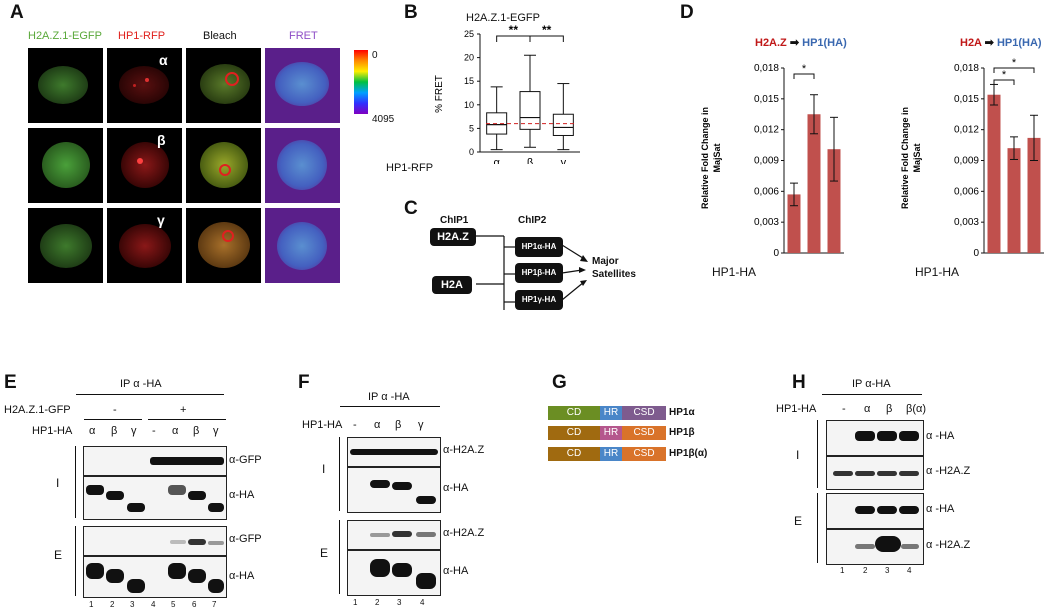 The height and width of the screenshot is (613, 1059). What do you see at coordinates (766, 99) in the screenshot?
I see `bar1-ytick-label: 0,015` at bounding box center [766, 99].